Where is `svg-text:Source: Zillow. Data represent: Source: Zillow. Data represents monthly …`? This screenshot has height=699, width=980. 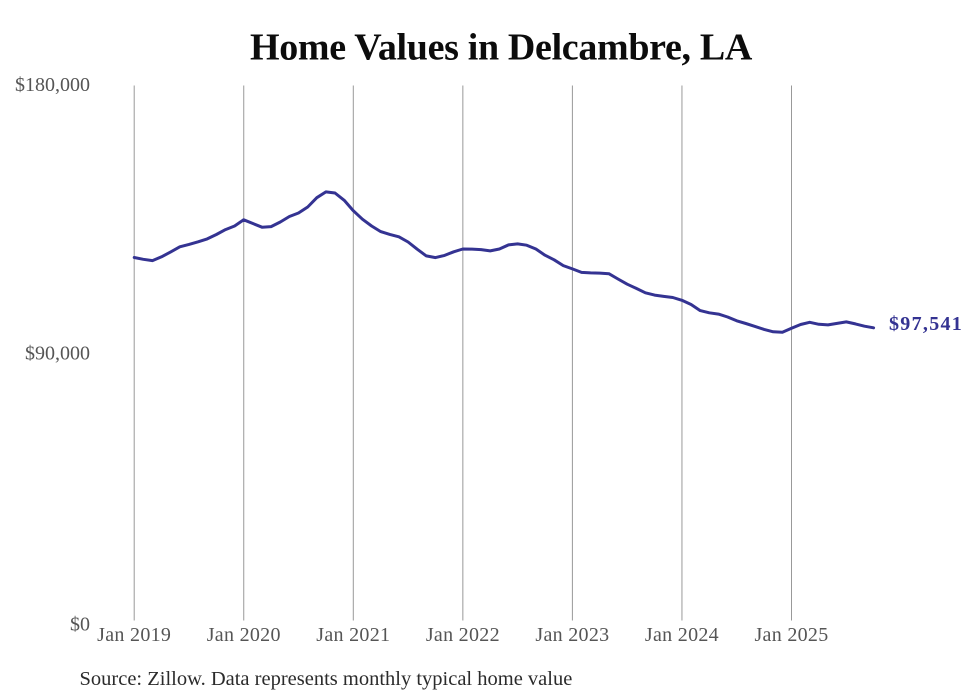 svg-text:Source: Zillow. Data represent: Source: Zillow. Data represents monthly … is located at coordinates (326, 679).